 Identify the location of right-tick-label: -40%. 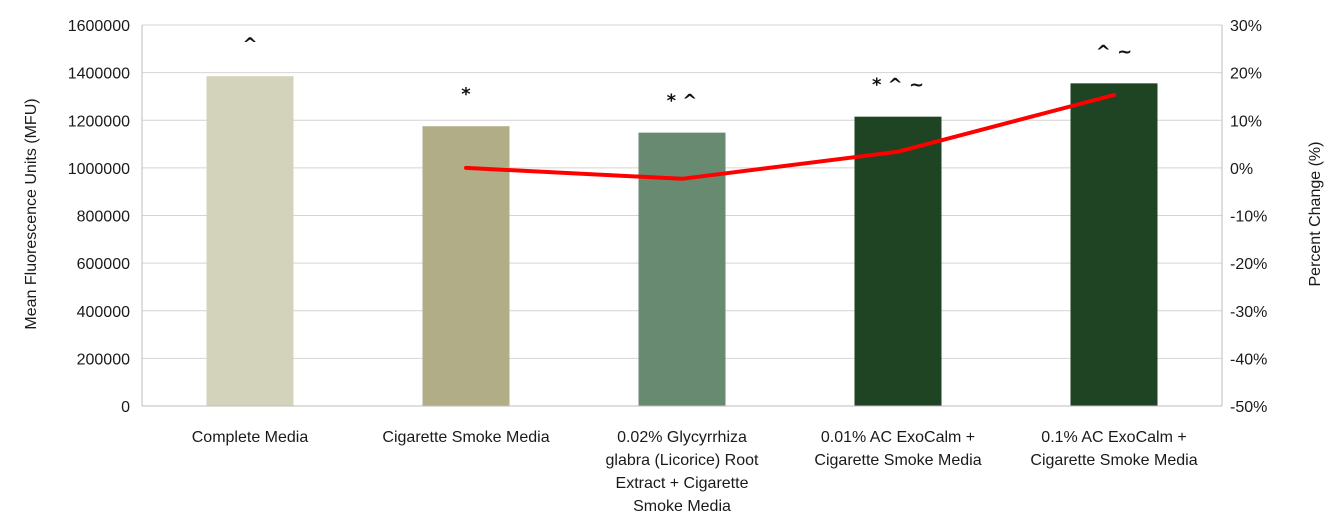
(1248, 359).